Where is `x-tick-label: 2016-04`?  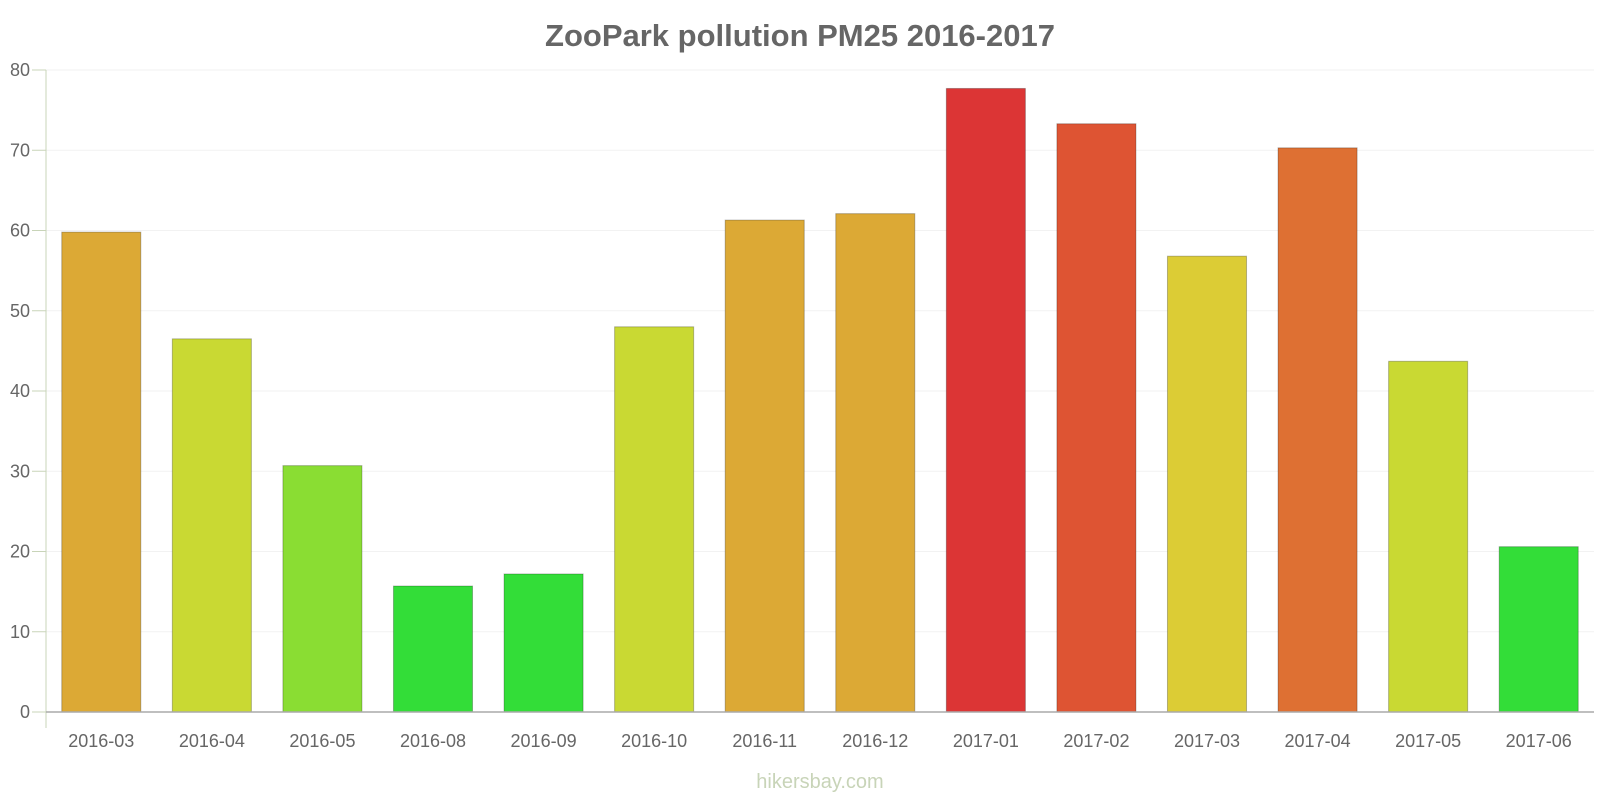 x-tick-label: 2016-04 is located at coordinates (212, 741).